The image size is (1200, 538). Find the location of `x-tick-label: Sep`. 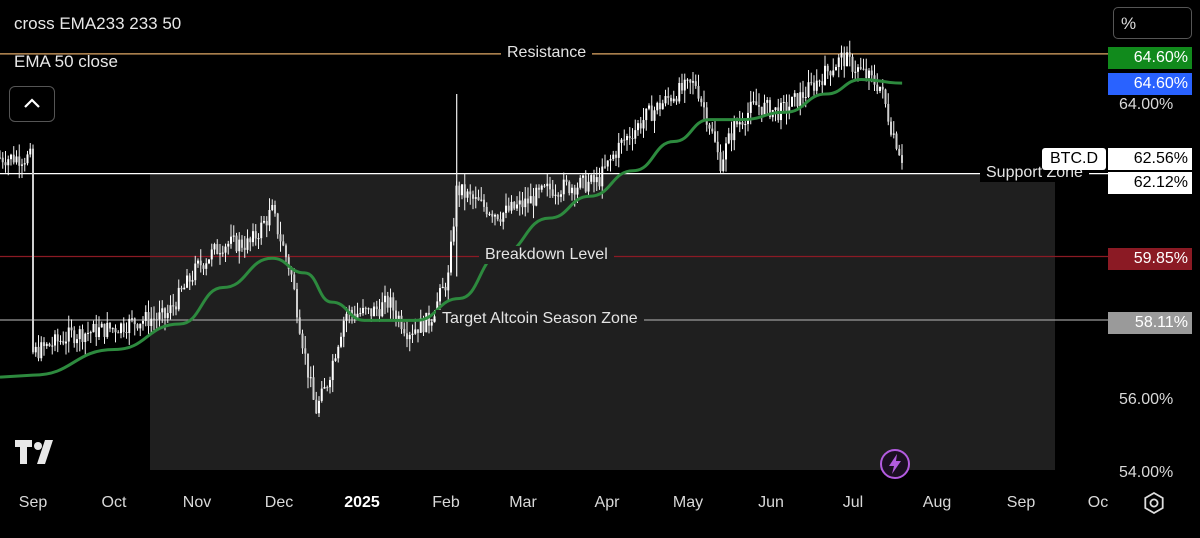

x-tick-label: Sep is located at coordinates (1021, 502).